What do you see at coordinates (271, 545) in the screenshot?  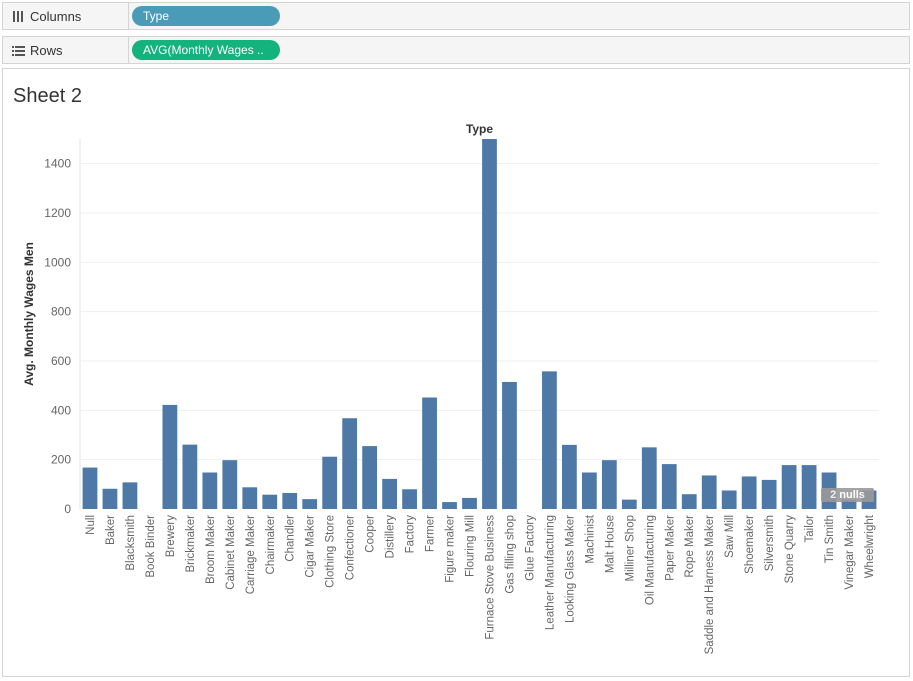 I see `x-tick-label: Chairmaker` at bounding box center [271, 545].